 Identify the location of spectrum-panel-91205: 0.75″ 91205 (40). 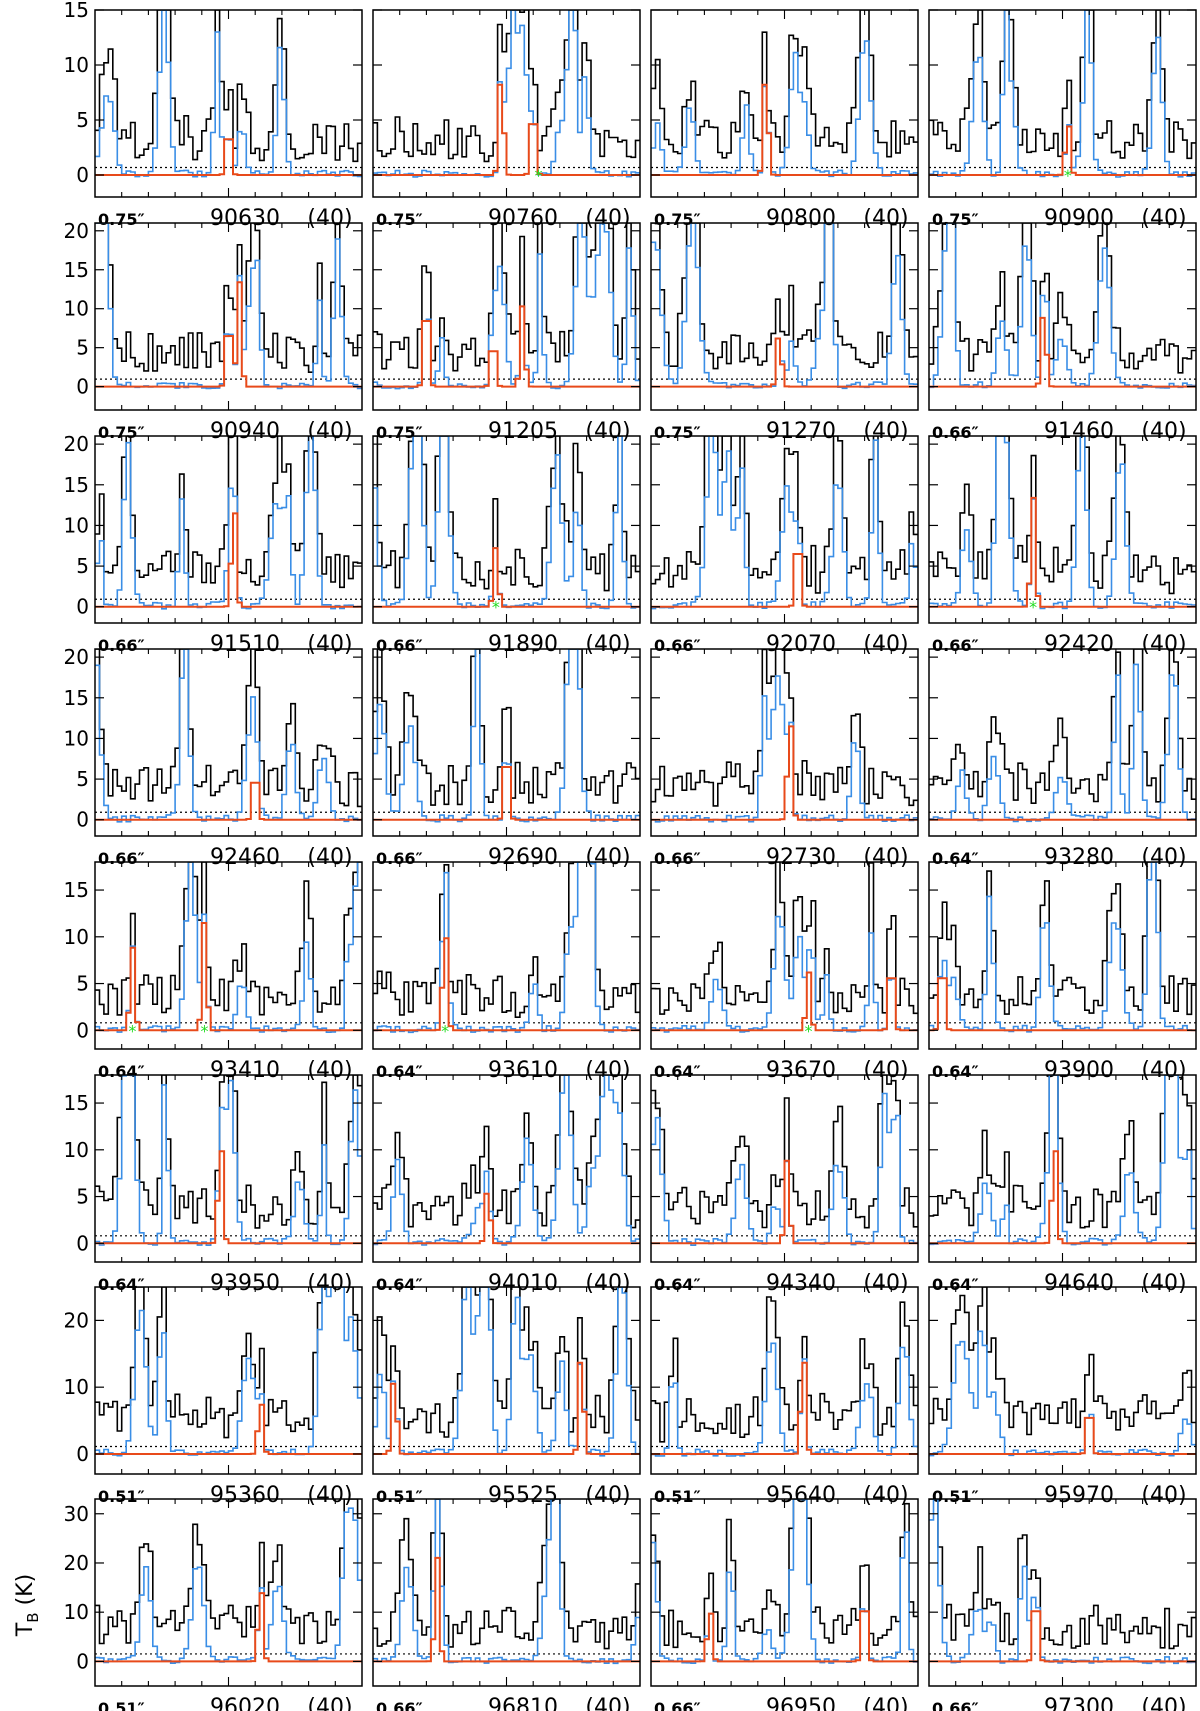
(506, 333).